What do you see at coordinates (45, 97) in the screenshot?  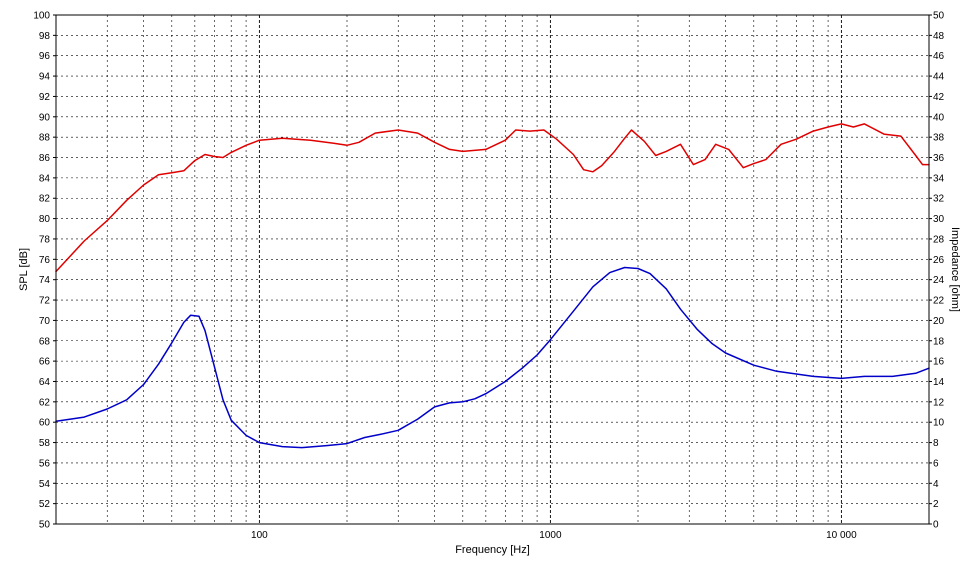 I see `y-tick-label: 92` at bounding box center [45, 97].